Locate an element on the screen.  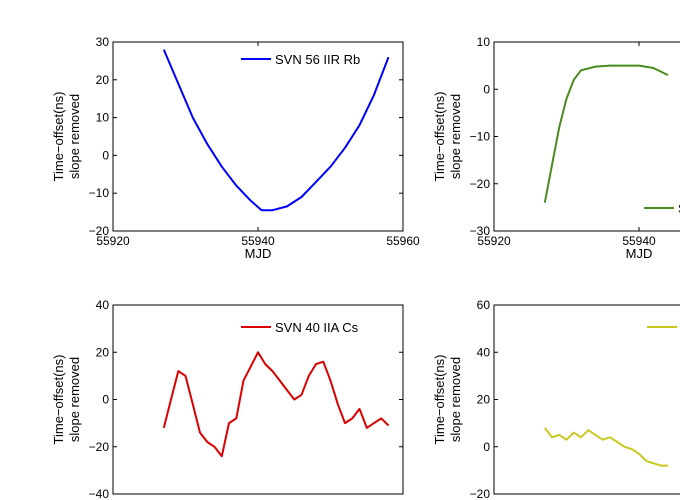
subplot-bottom-right: −20 0 20 40 60 Time−offset(ns) slope removed is located at coordinates (556, 399).